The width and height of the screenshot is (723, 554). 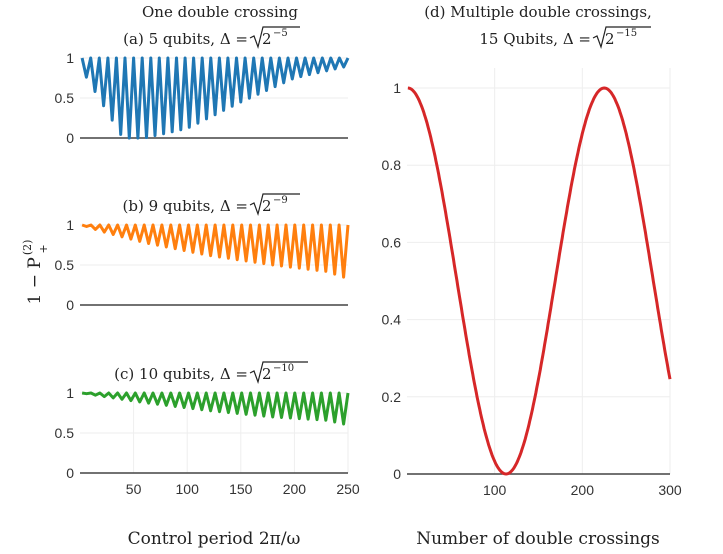 What do you see at coordinates (185, 206) in the screenshot?
I see `subplot-b-title-text: (b) 9 qubits, Δ =` at bounding box center [185, 206].